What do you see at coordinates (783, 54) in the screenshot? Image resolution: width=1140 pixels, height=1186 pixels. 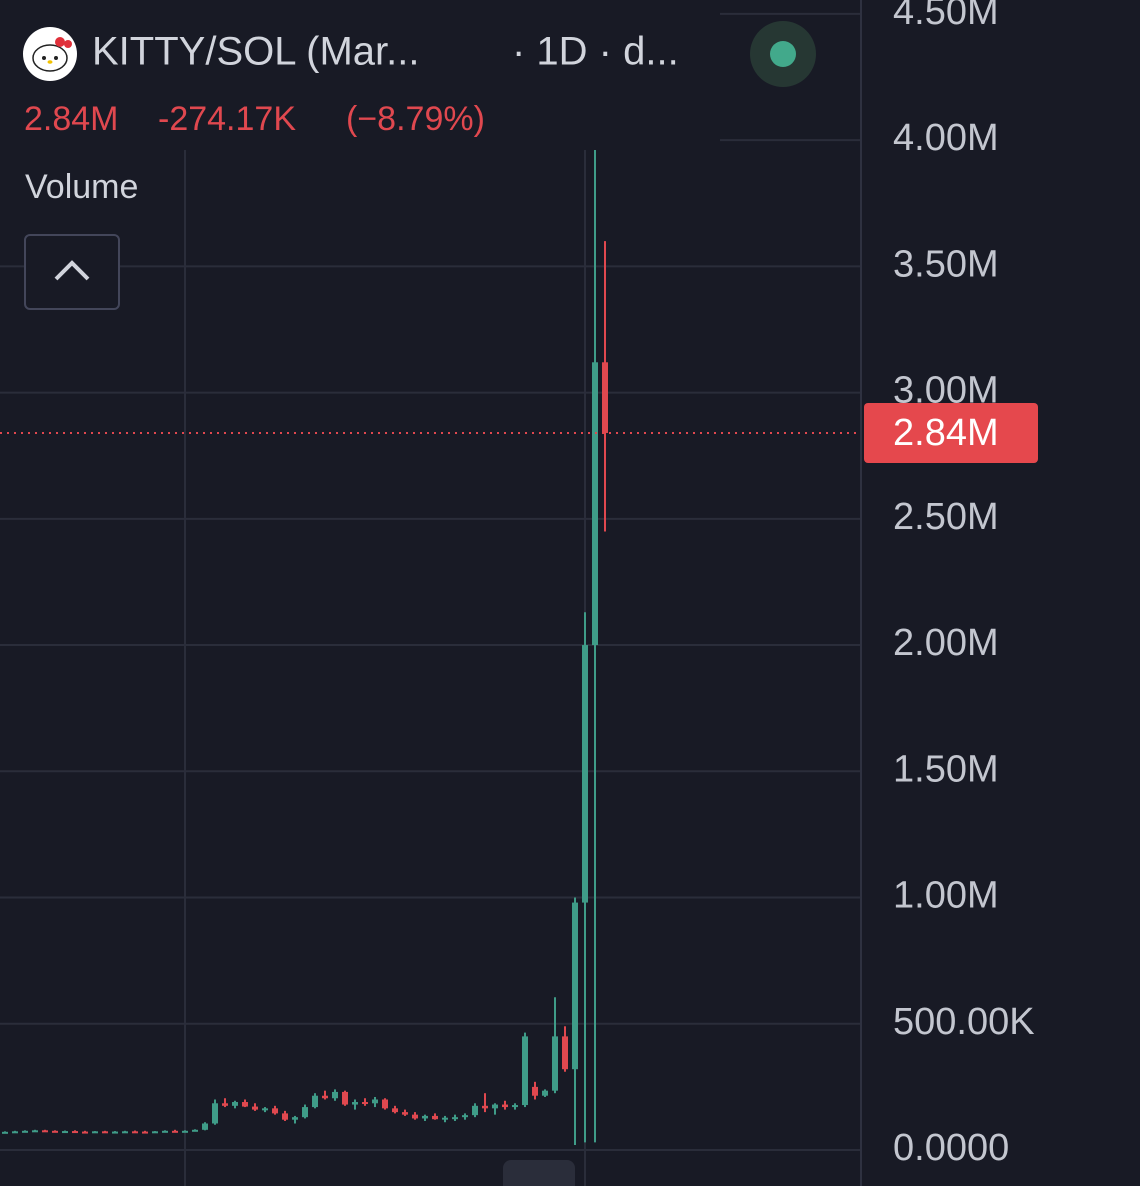 I see `status-dot` at bounding box center [783, 54].